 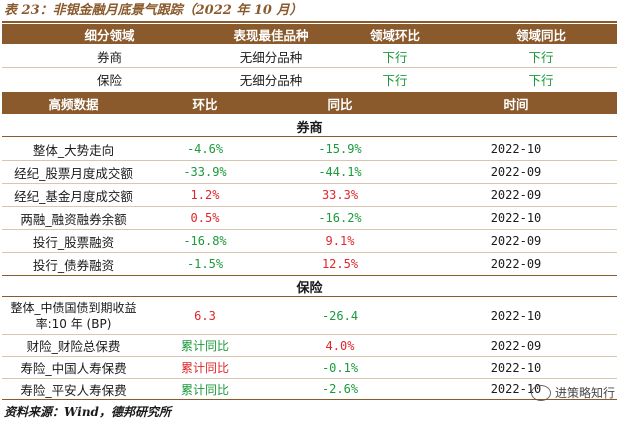 What do you see at coordinates (153, 10) in the screenshot?
I see `table-title: 表 23：非银金融月底景气跟踪（2022 年 10 月）` at bounding box center [153, 10].